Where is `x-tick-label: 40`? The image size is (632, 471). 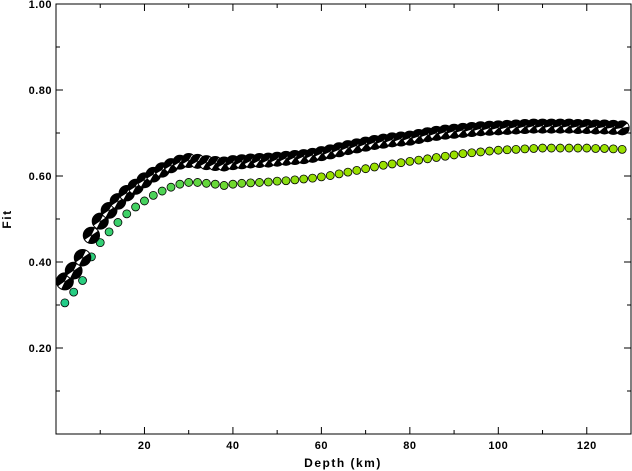
x-tick-label: 40 is located at coordinates (232, 446).